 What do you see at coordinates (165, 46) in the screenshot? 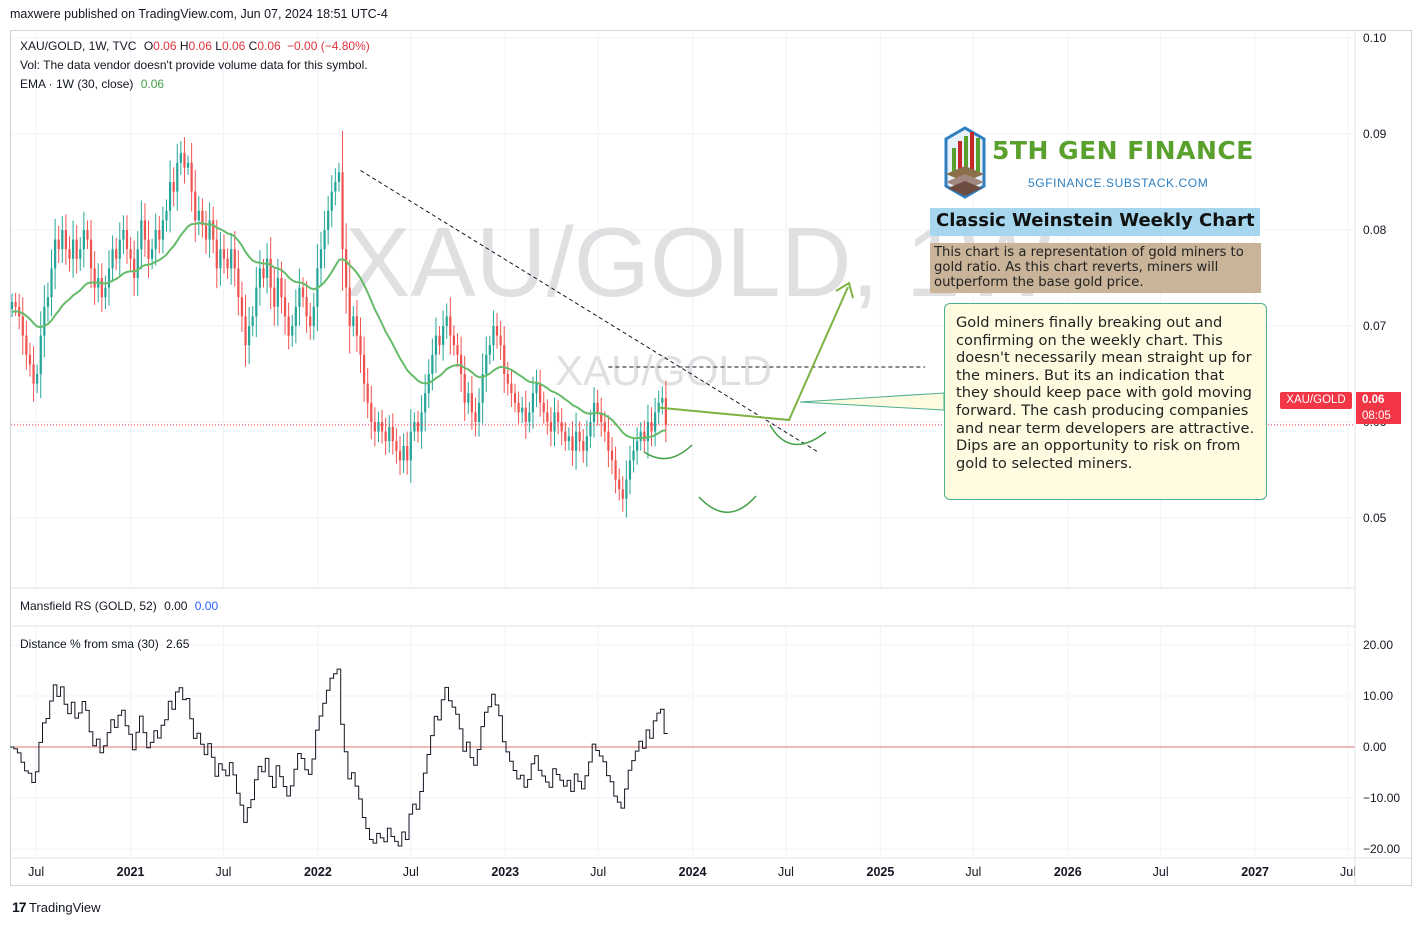
I see `ohlc-open: 0.06` at bounding box center [165, 46].